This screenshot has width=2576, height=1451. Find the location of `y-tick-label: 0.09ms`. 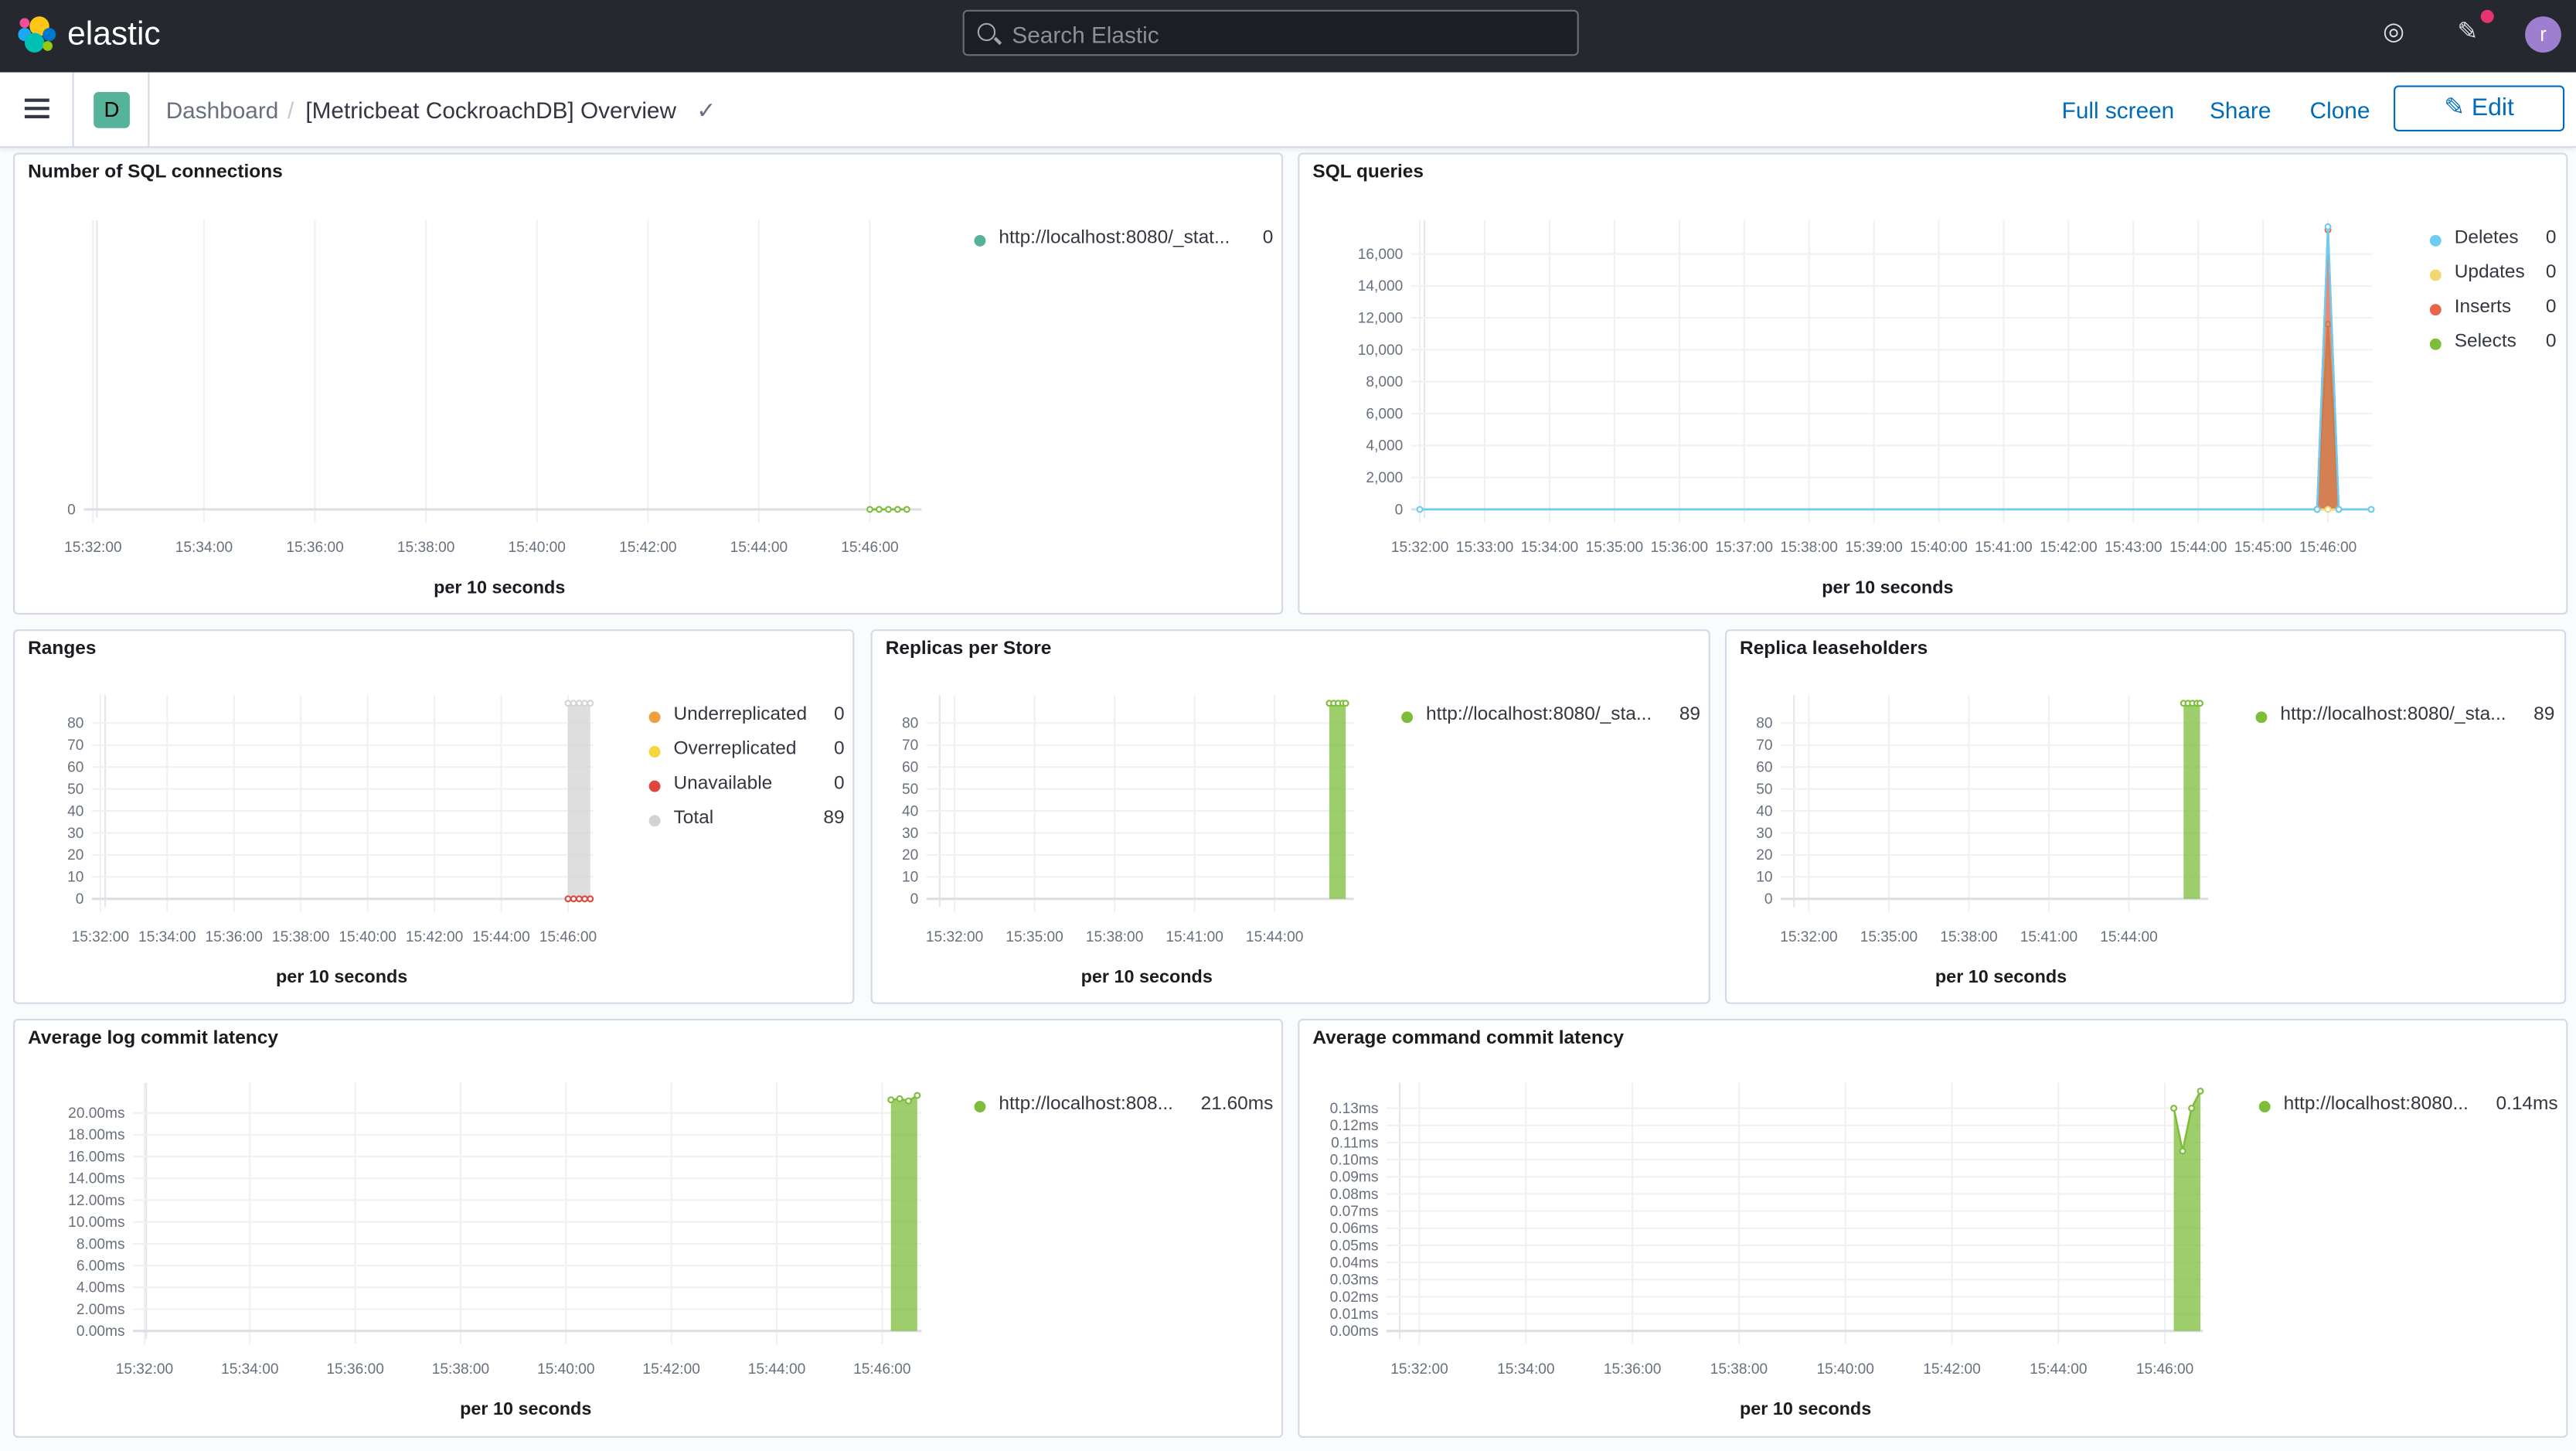

y-tick-label: 0.09ms is located at coordinates (1354, 1178).